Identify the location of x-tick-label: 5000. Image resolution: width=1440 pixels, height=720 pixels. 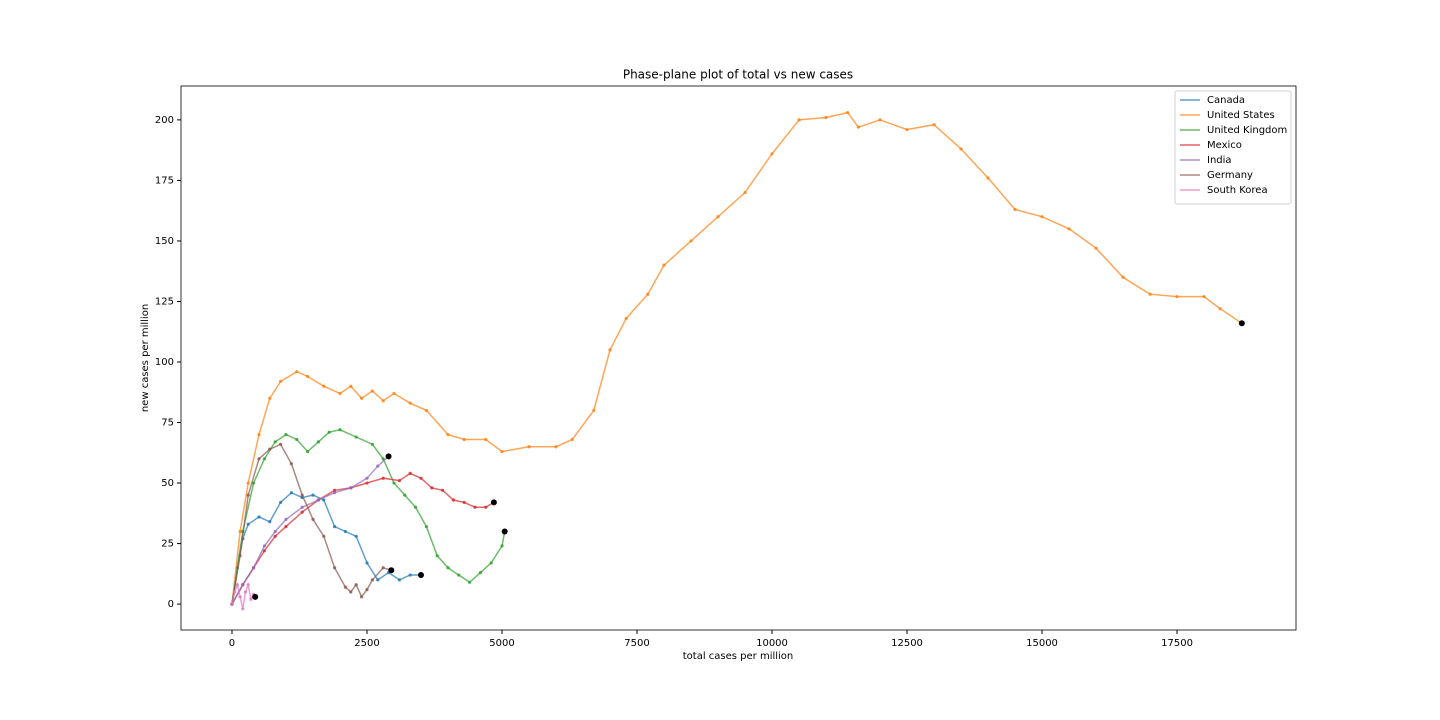
(501, 643).